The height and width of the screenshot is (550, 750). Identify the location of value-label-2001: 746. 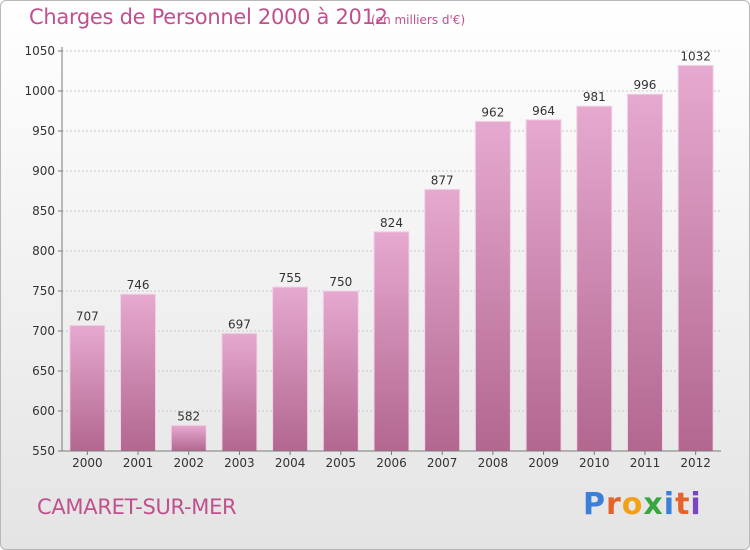
(138, 285).